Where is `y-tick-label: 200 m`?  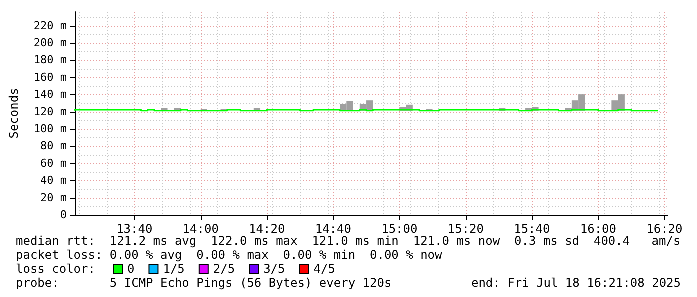
y-tick-label: 200 m is located at coordinates (51, 43).